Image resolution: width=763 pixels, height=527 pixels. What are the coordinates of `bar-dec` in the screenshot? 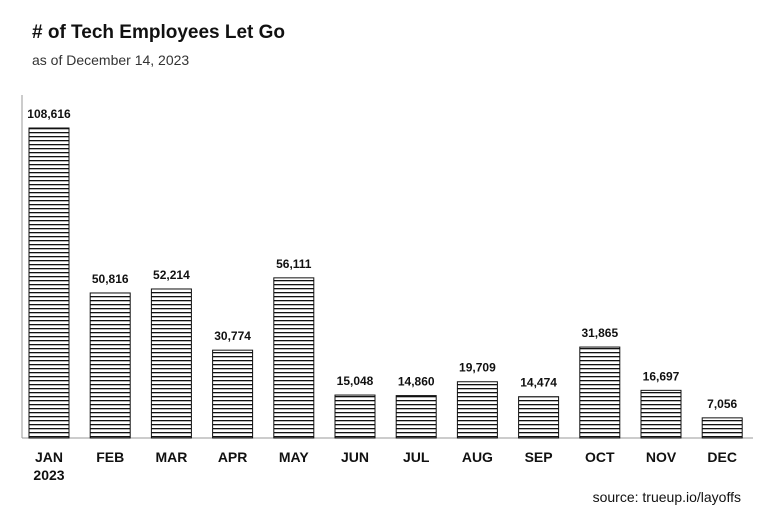 It's located at (722, 428).